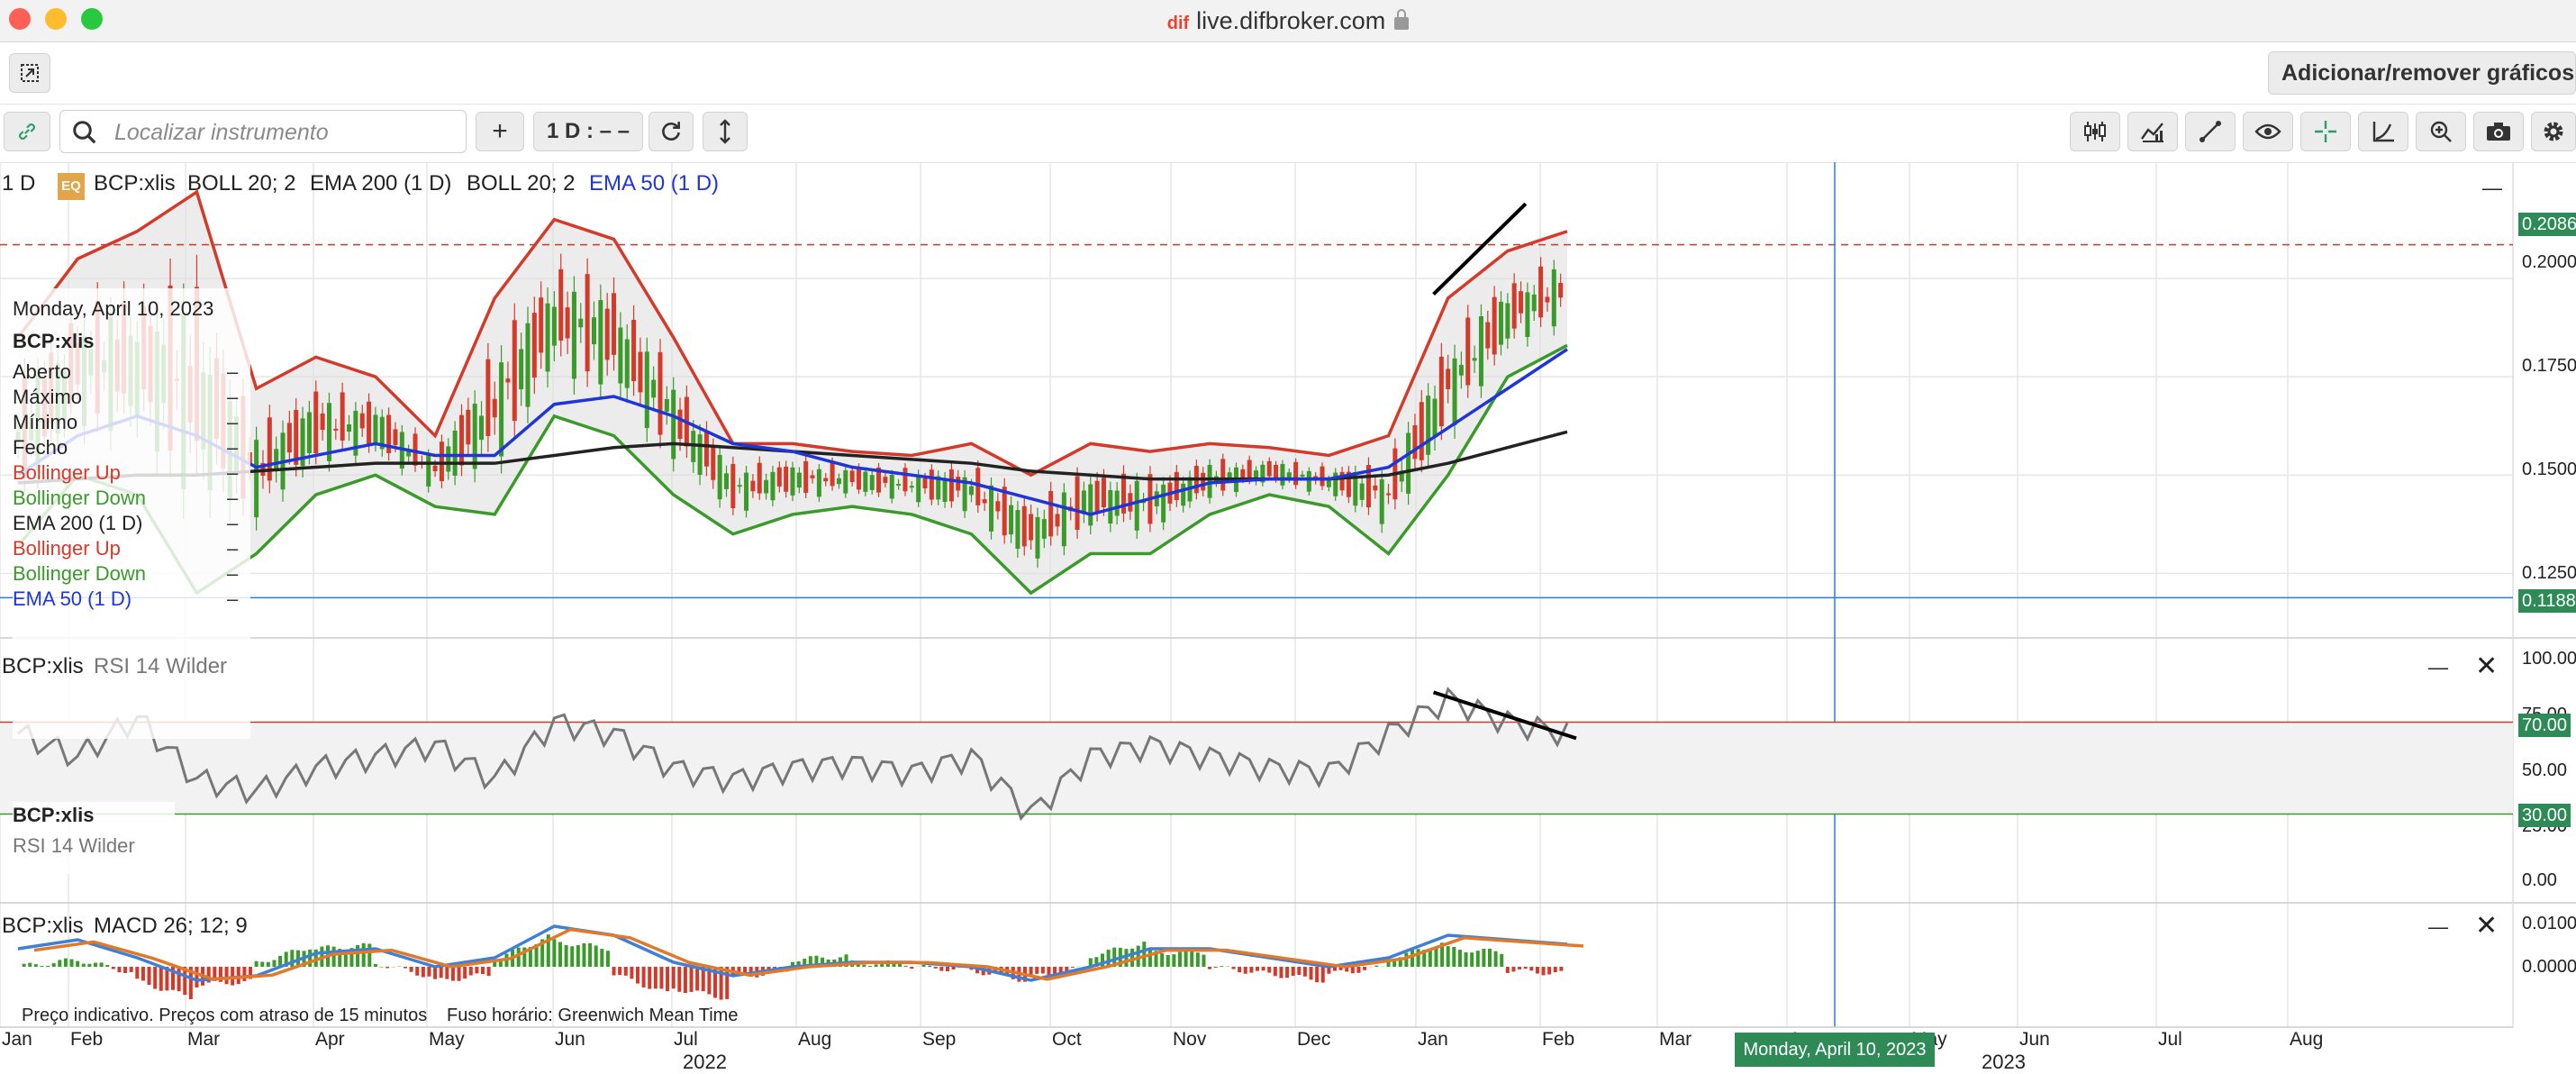  I want to click on tooltip-row-value: –, so click(233, 573).